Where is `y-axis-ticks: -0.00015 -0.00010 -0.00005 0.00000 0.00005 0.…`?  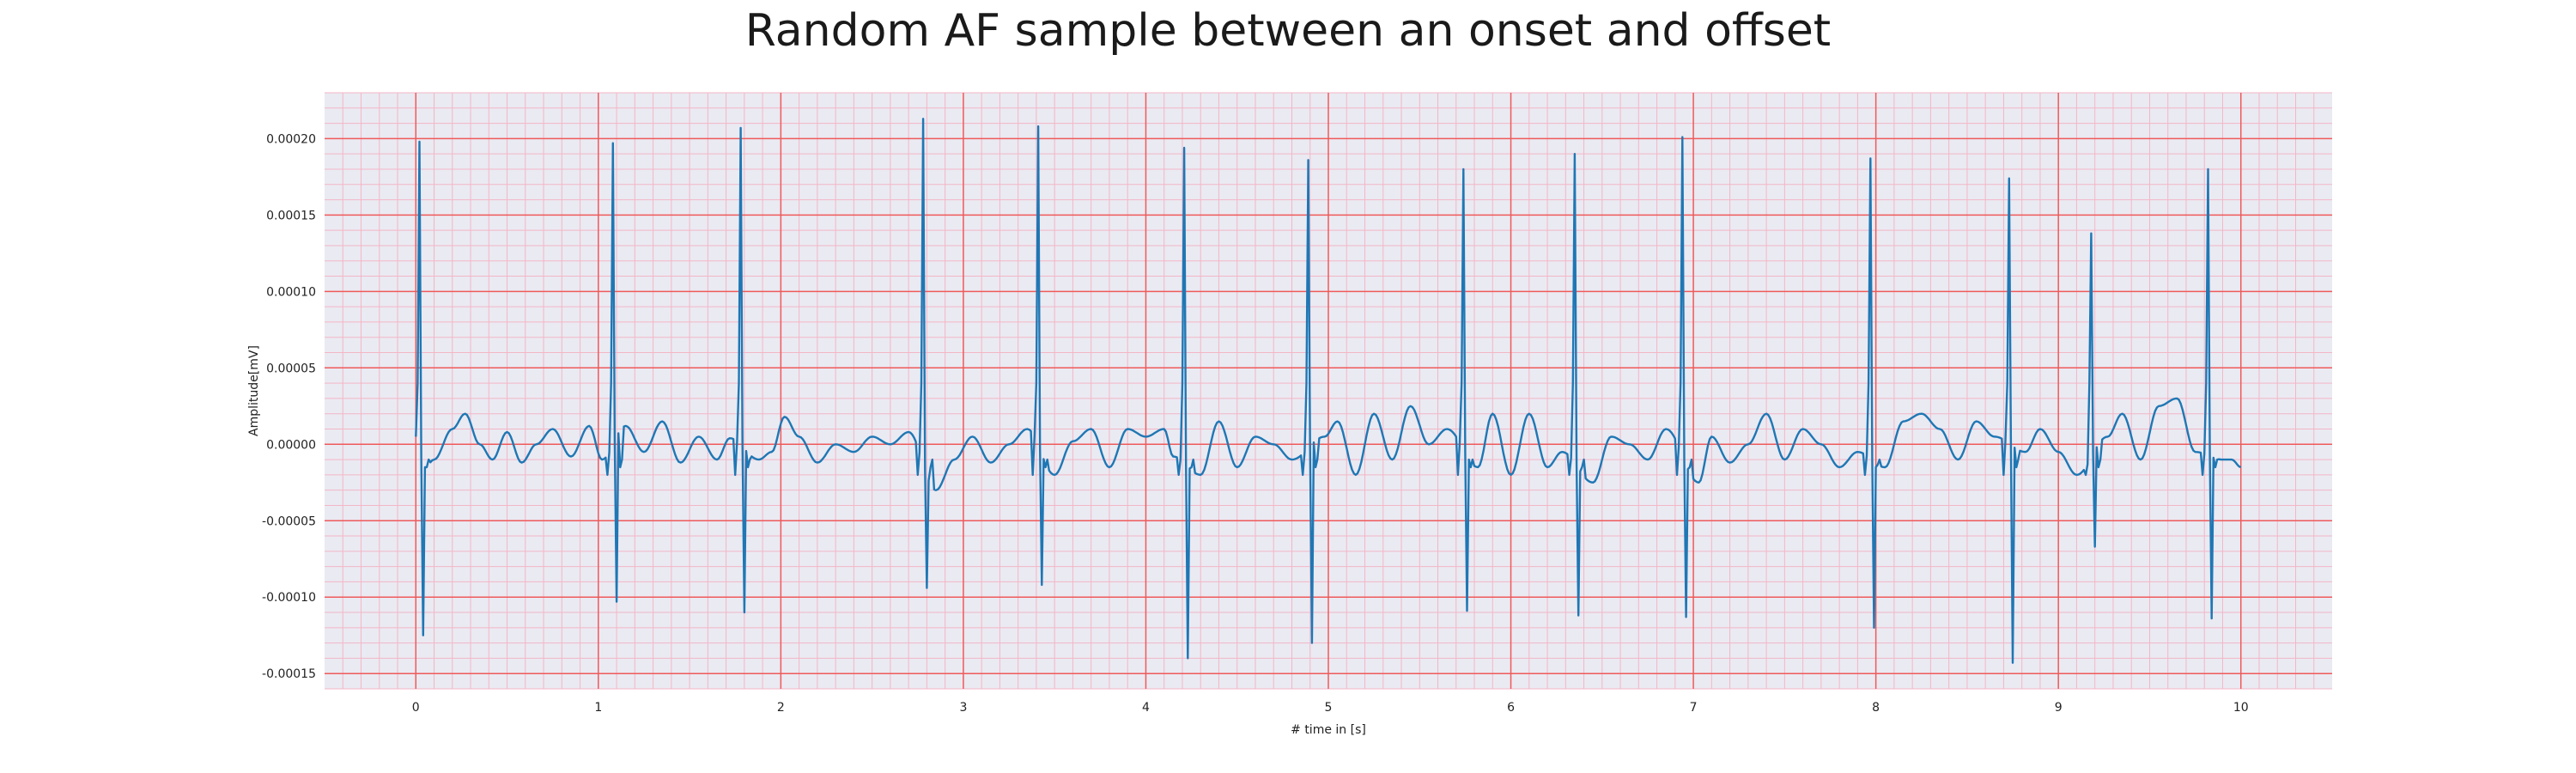
y-axis-ticks: -0.00015 -0.00010 -0.00005 0.00000 0.00005 0.… is located at coordinates (289, 406).